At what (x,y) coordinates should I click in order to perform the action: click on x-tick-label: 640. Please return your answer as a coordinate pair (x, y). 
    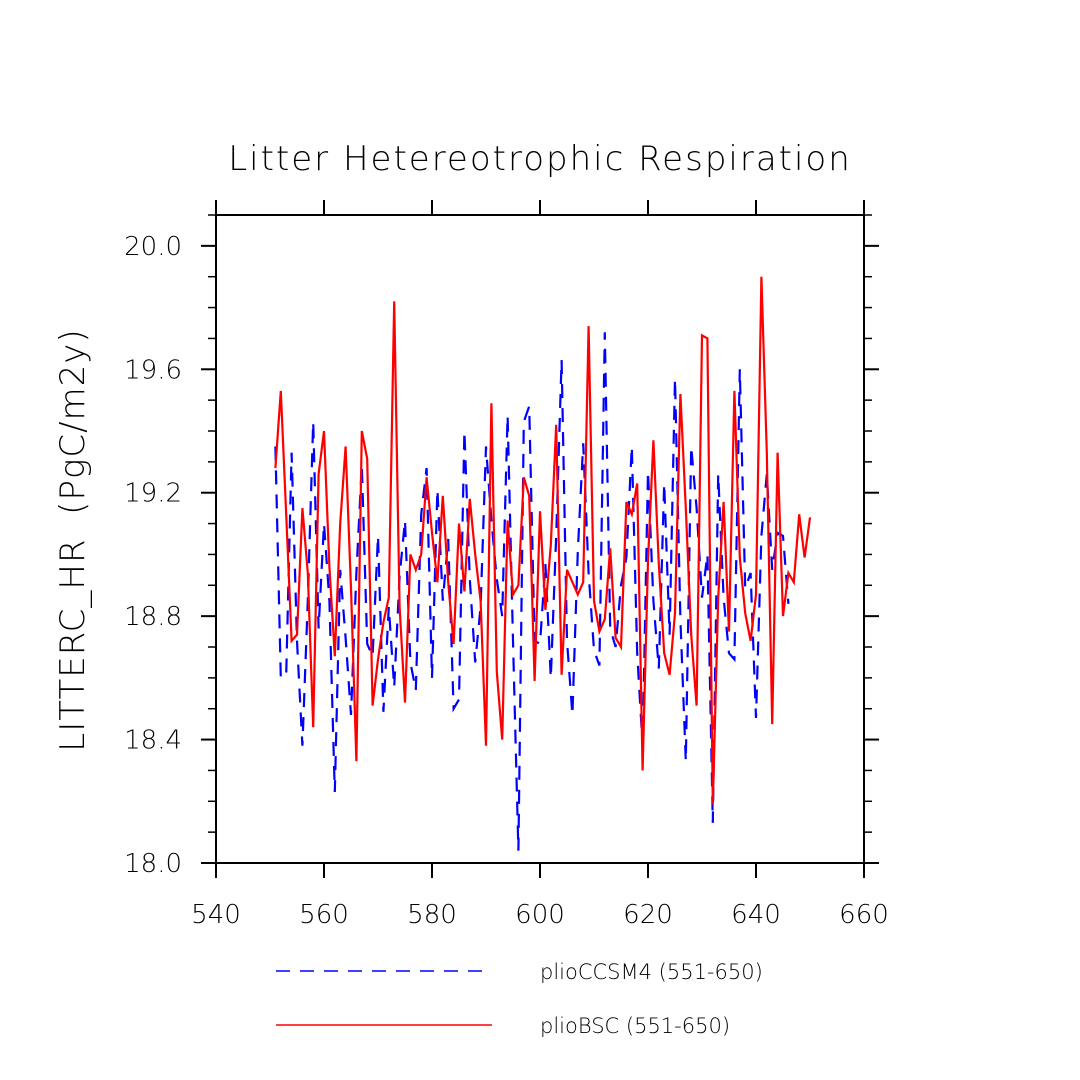
    Looking at the image, I should click on (756, 915).